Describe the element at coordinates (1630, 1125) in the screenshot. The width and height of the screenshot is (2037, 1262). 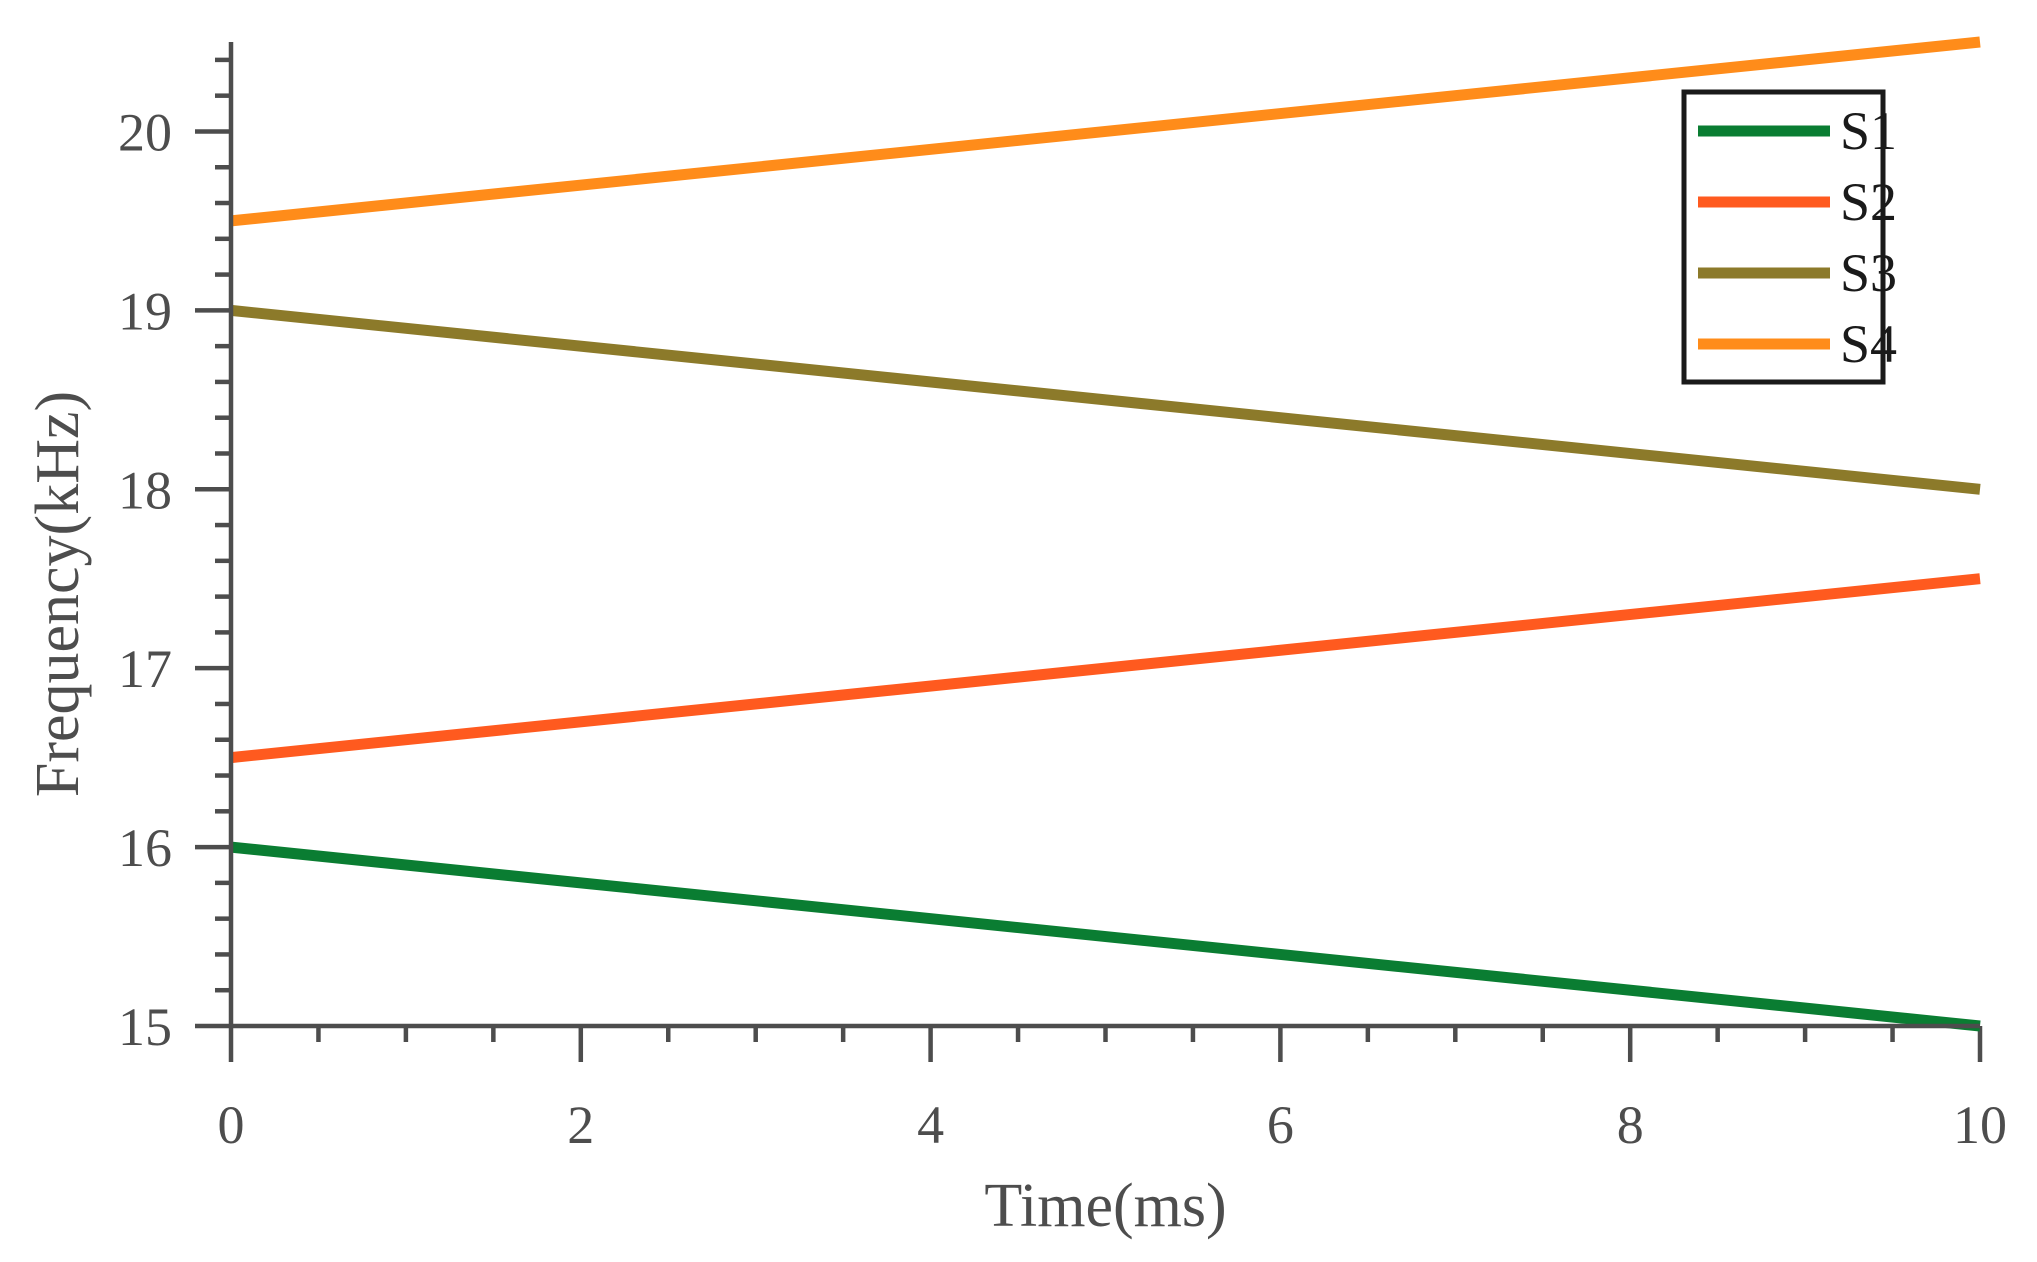
I see `x-tick-label: 8` at that location.